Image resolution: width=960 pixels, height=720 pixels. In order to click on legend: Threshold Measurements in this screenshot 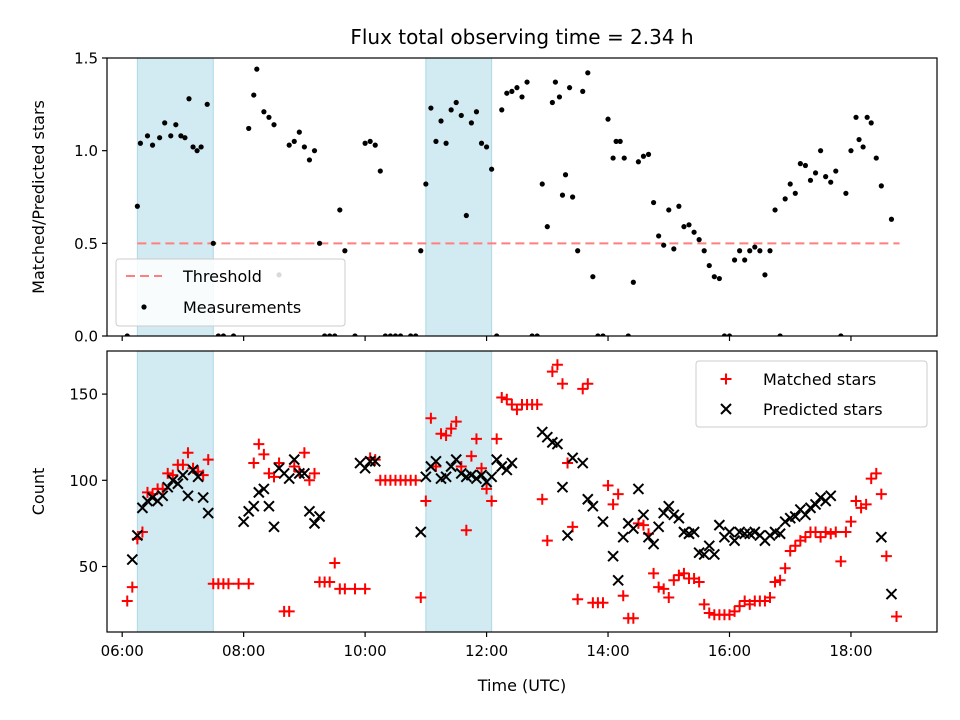, I will do `click(230, 292)`.